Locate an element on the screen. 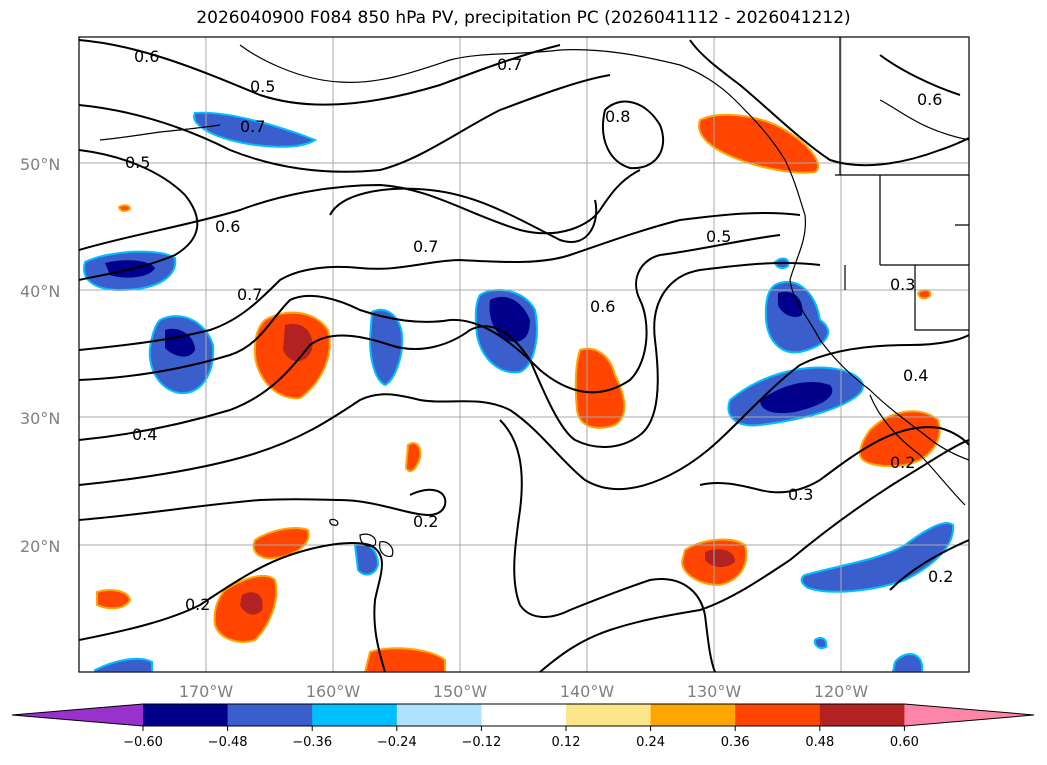  colorbar-tick-label: 0.48 is located at coordinates (819, 742).